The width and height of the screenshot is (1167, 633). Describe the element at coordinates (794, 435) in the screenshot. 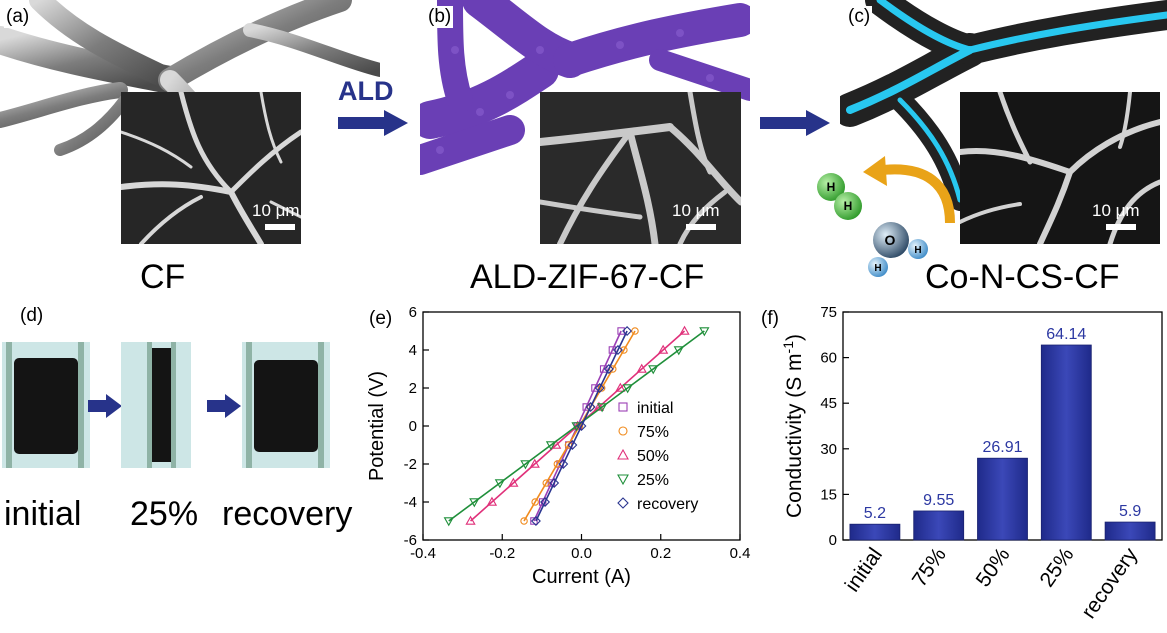

I see `bar-y-axis-label-main: Conductivity (S m` at that location.